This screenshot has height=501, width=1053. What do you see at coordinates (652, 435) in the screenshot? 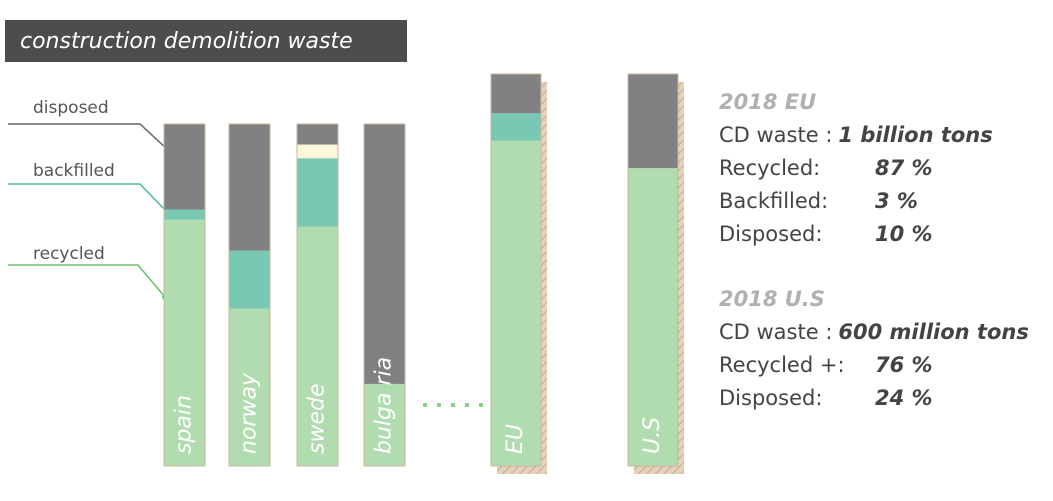
I see `bar-label: U.S` at bounding box center [652, 435].